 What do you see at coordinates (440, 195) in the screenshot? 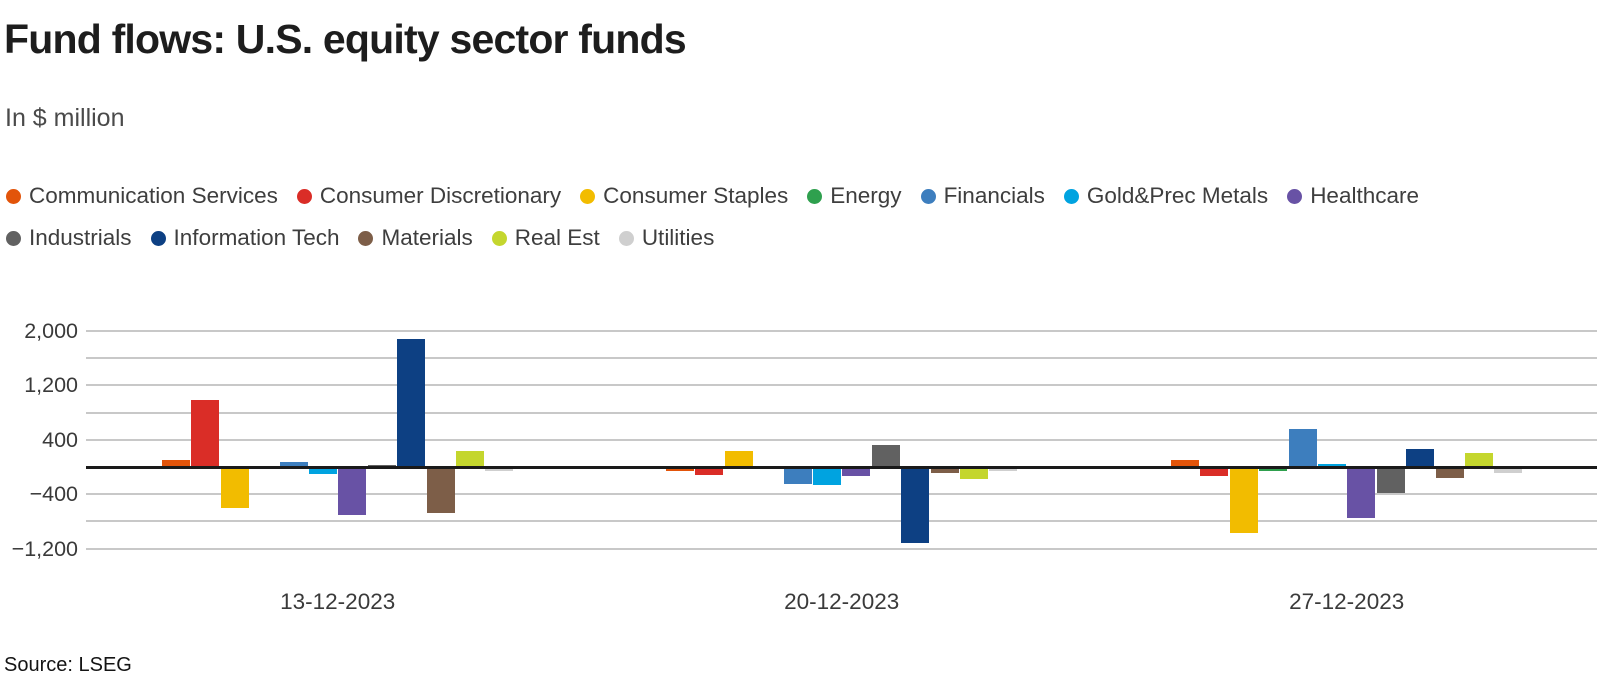
I see `legend-item-label: Consumer Discretionary` at bounding box center [440, 195].